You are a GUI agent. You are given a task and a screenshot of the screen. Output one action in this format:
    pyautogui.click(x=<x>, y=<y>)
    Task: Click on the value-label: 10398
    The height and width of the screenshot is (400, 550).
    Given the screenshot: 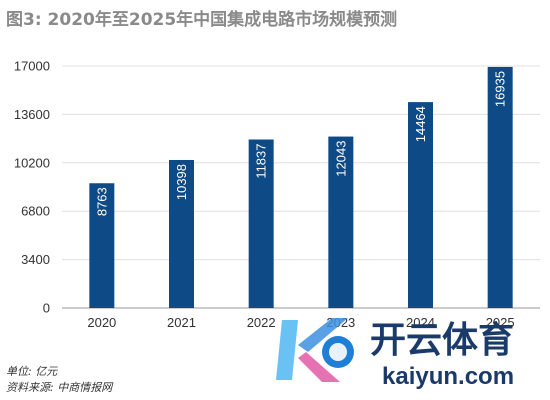 What is the action you would take?
    pyautogui.click(x=181, y=182)
    